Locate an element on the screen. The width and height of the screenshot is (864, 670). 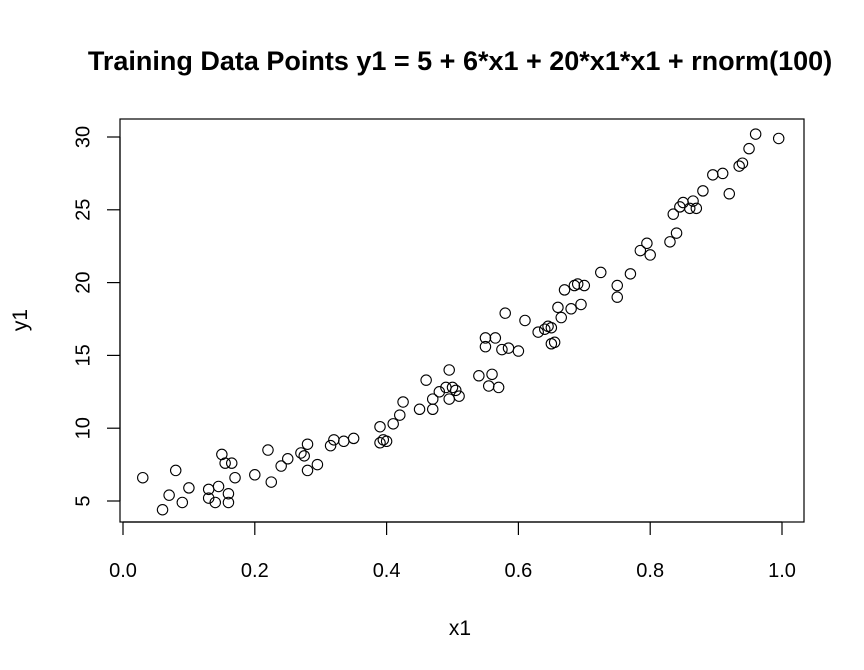
x-axis: 0.0 0.2 0.4 0.6 0.8 1.0 is located at coordinates (452, 551).